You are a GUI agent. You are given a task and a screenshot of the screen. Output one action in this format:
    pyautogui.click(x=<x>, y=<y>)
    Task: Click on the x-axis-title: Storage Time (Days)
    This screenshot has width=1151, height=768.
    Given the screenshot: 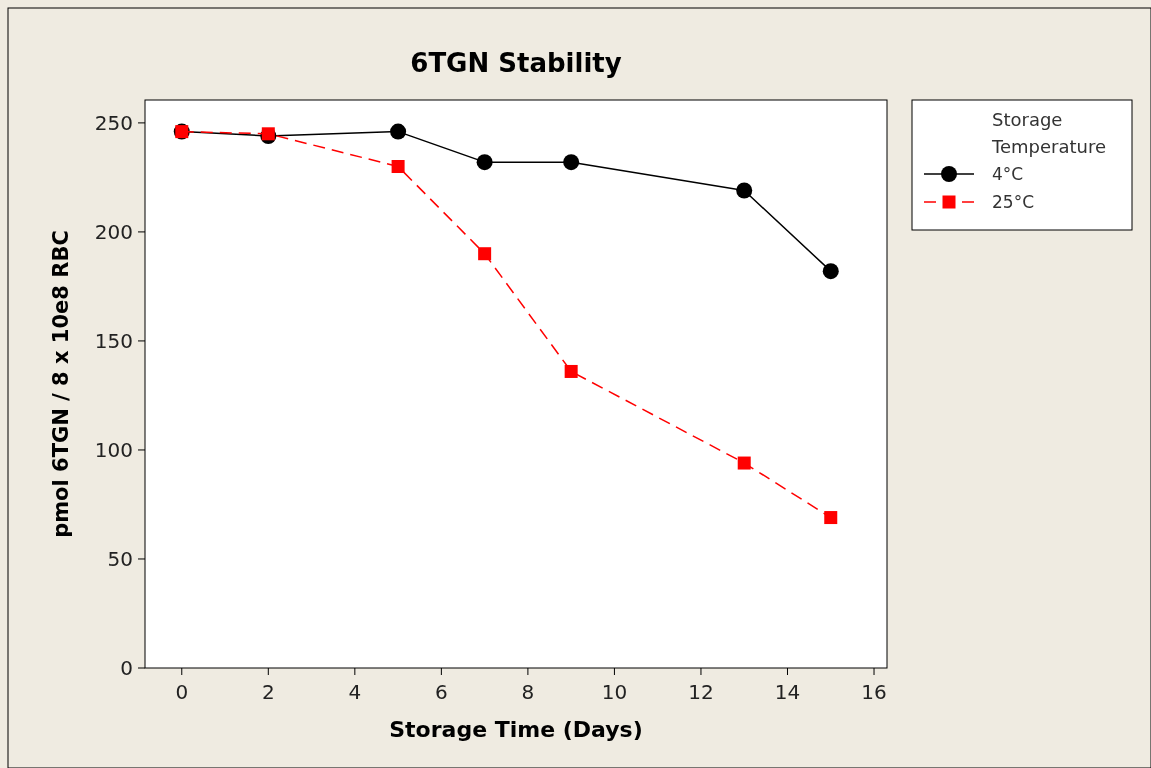 What is the action you would take?
    pyautogui.click(x=516, y=729)
    